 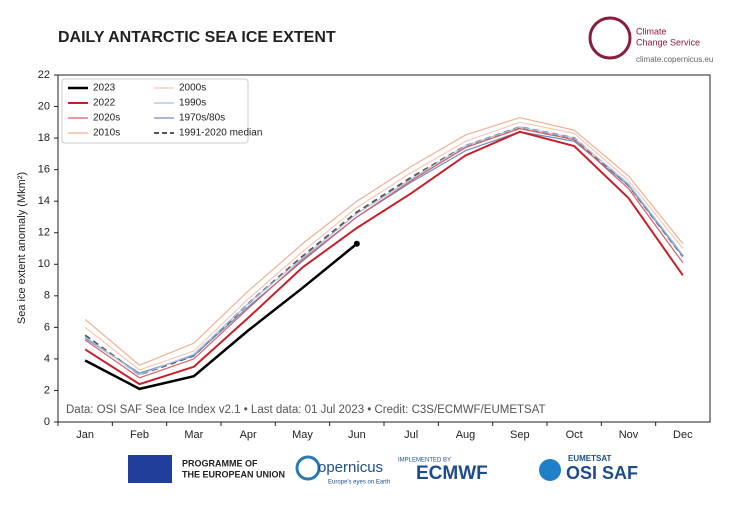 What do you see at coordinates (411, 435) in the screenshot?
I see `x-tick-label: Jul` at bounding box center [411, 435].